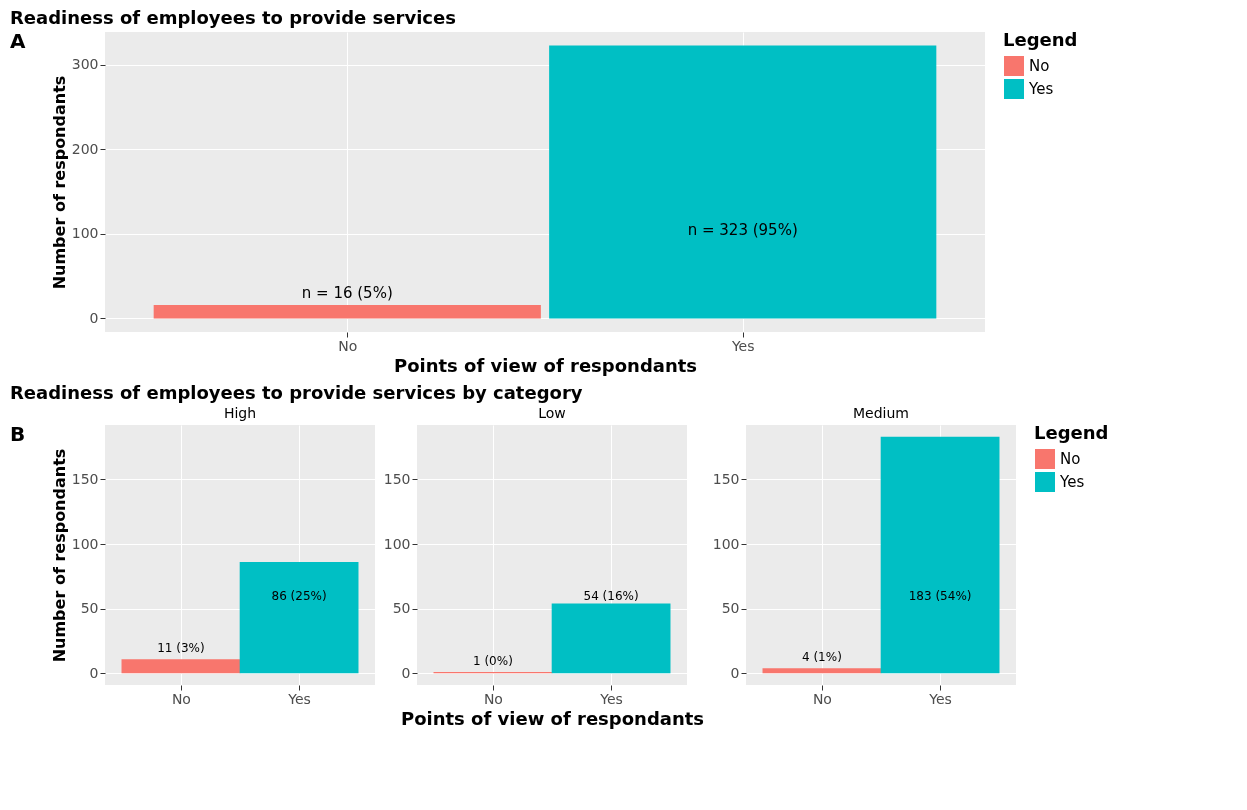  What do you see at coordinates (881, 413) in the screenshot?
I see `chart-subtitle: Medium` at bounding box center [881, 413].